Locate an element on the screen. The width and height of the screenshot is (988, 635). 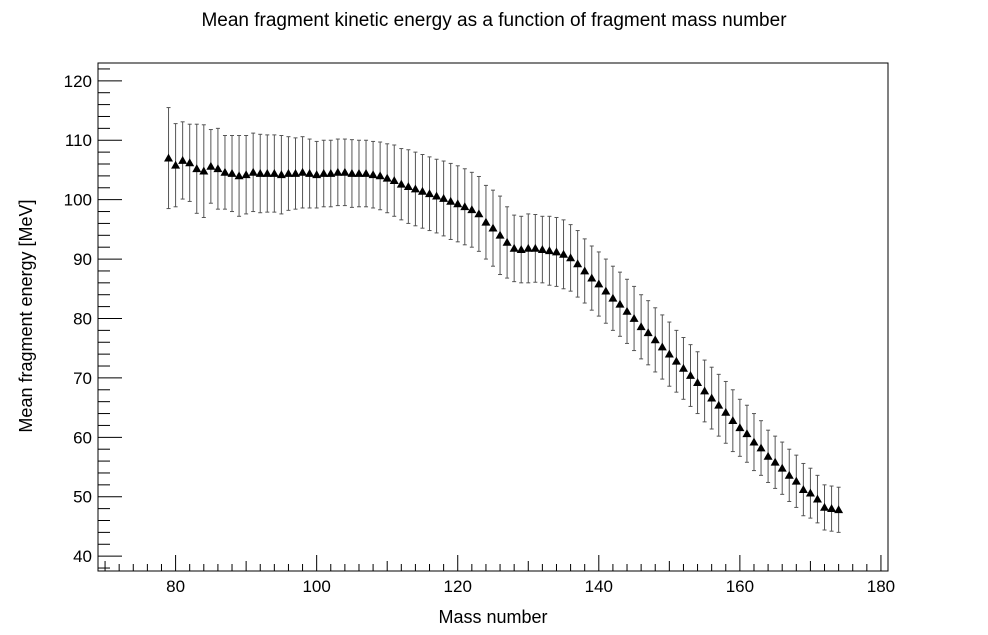
x-tick-label: 160 is located at coordinates (740, 586).